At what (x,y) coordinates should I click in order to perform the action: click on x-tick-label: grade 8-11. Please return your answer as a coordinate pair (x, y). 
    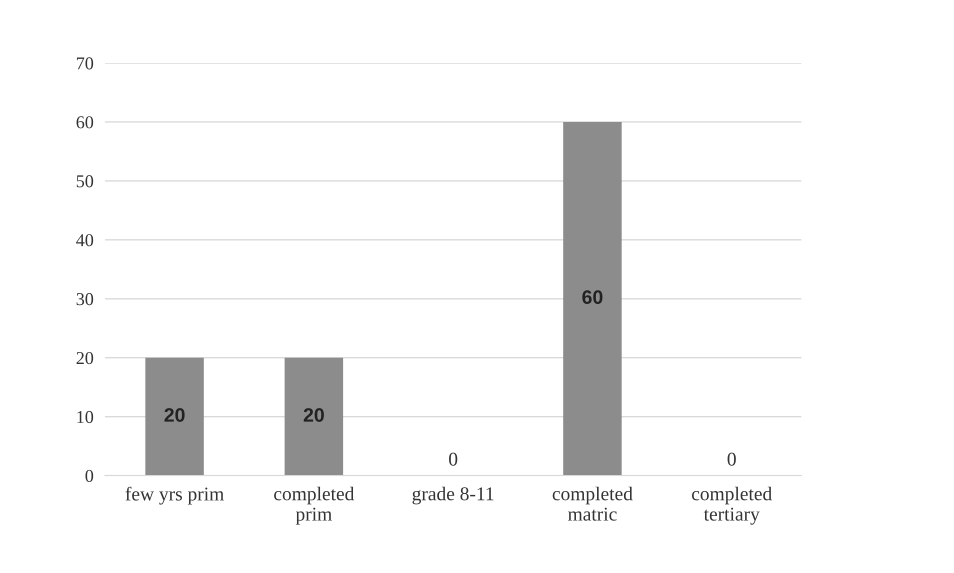
    Looking at the image, I should click on (453, 495).